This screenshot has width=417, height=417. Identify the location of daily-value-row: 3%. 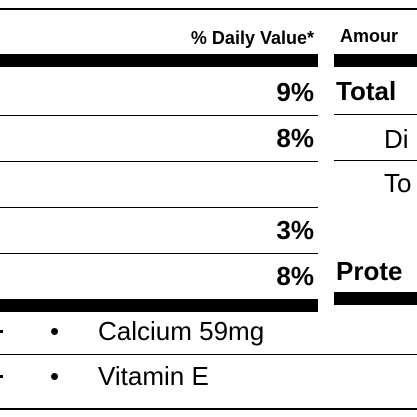
(159, 230).